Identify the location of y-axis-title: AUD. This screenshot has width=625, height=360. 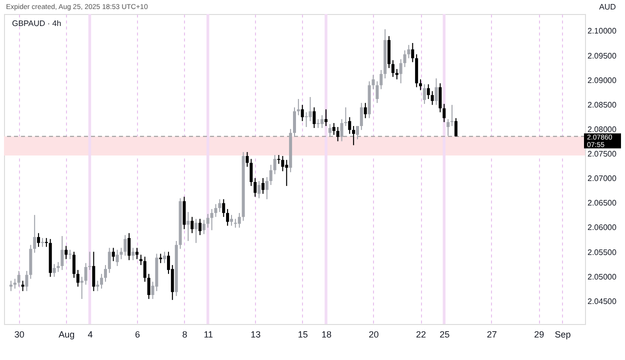
(607, 7).